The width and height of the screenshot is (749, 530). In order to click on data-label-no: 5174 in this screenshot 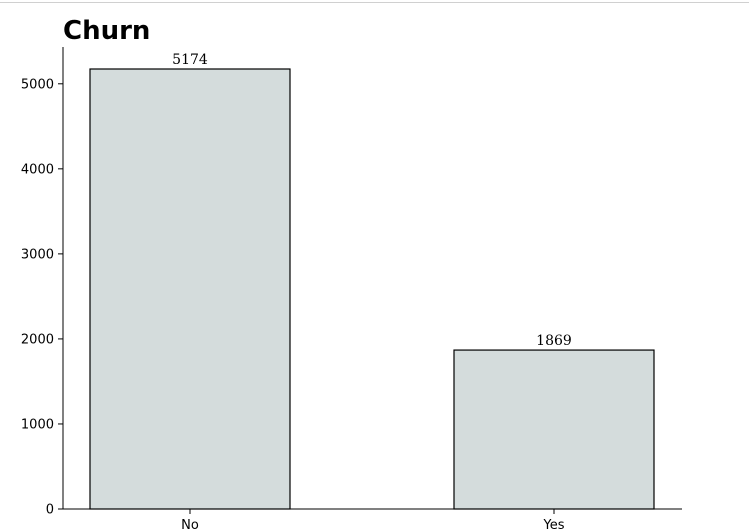, I will do `click(190, 60)`.